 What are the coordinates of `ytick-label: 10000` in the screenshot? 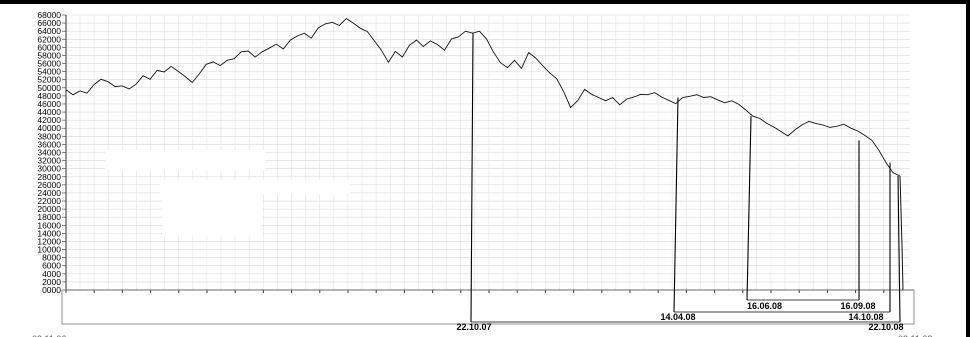 It's located at (49, 250).